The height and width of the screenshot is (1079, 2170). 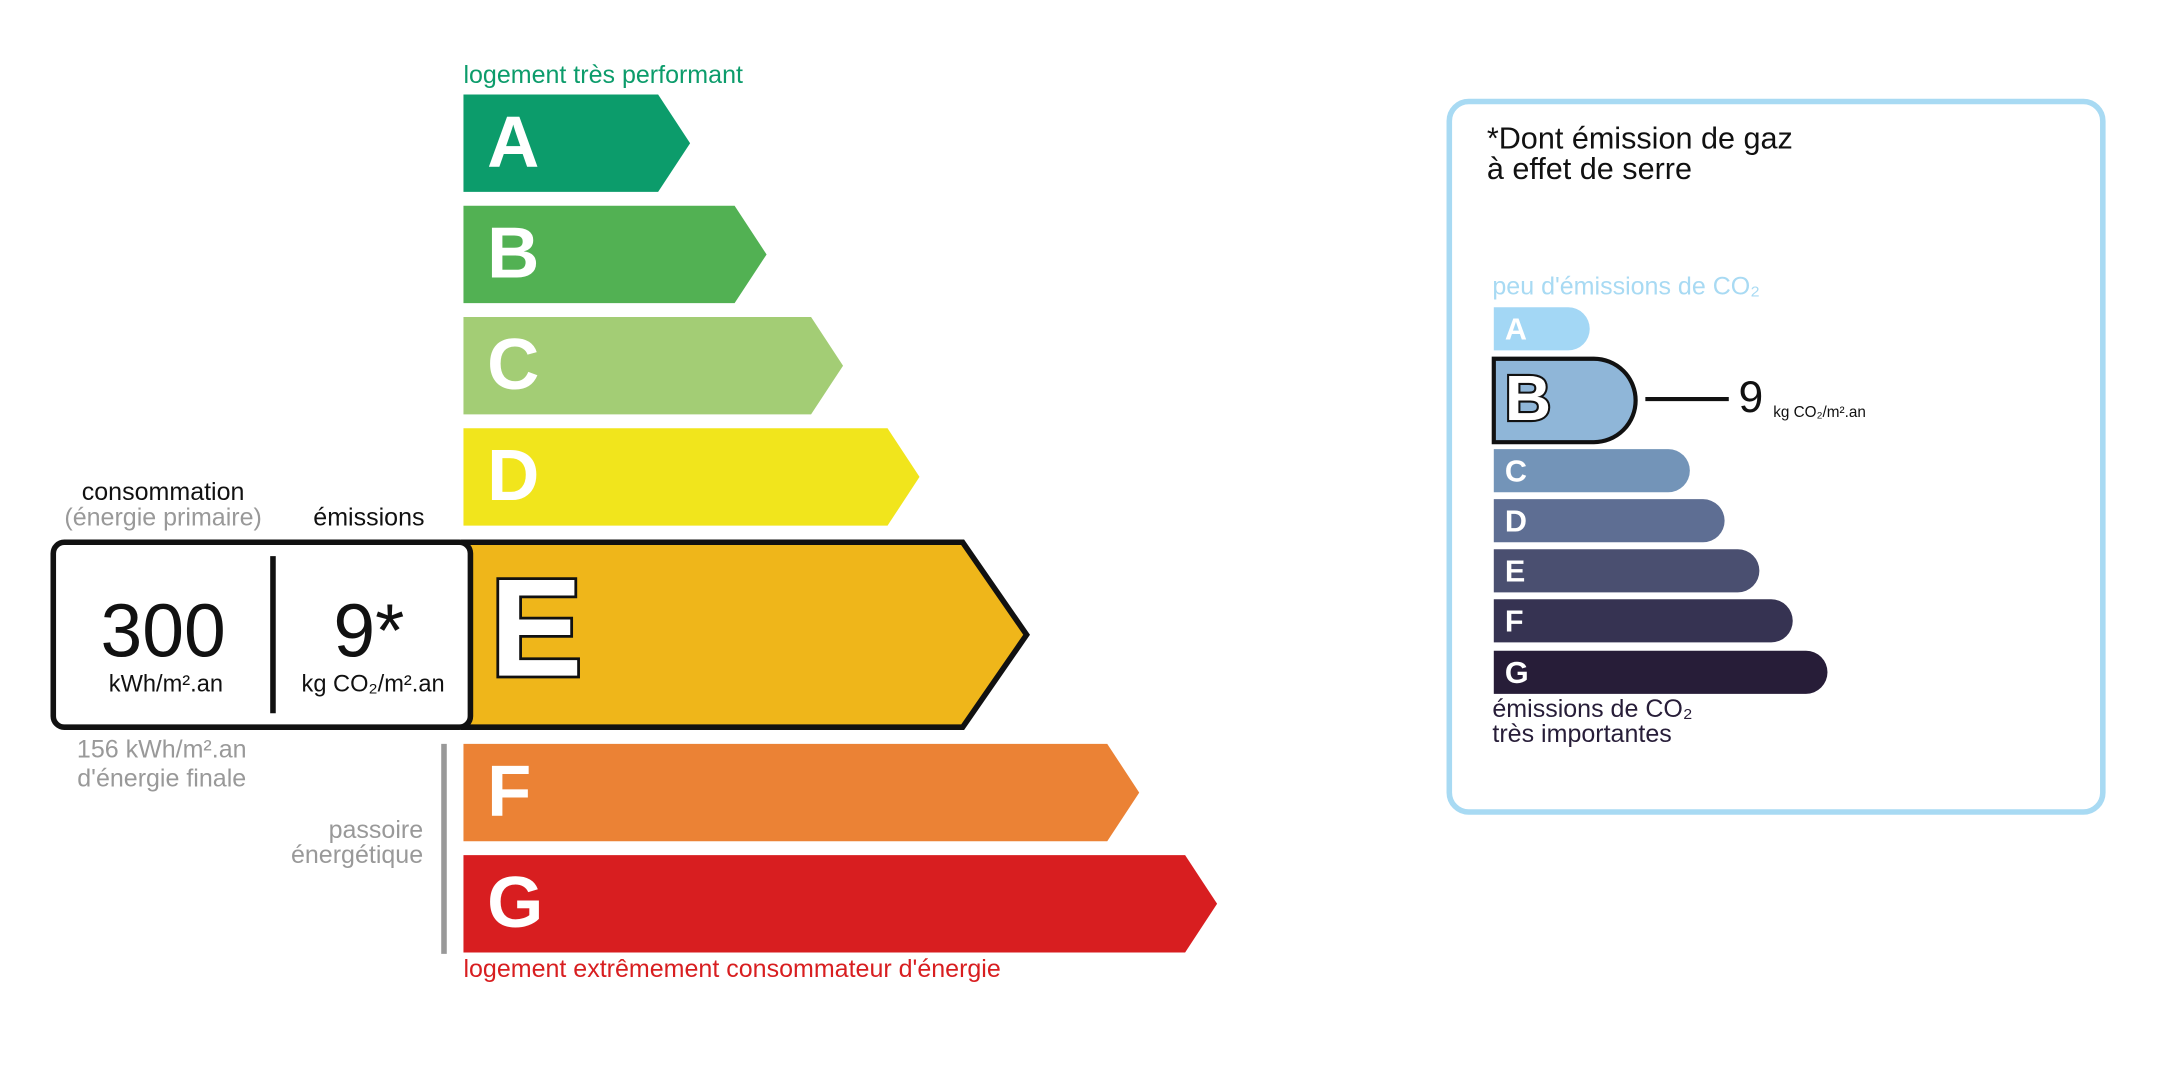 I want to click on climate-title: à effet de serre, so click(x=1589, y=169).